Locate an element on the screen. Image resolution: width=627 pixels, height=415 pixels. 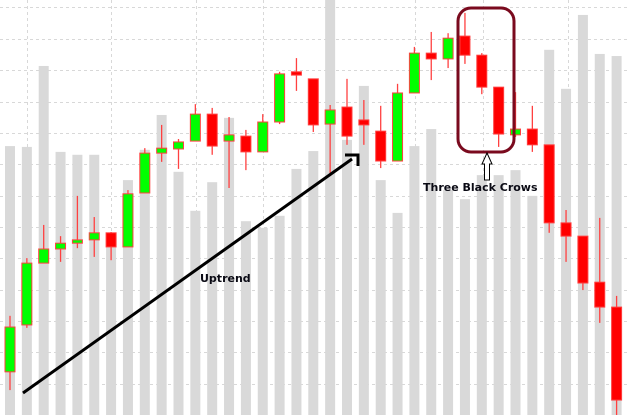
uptrend-label: Uptrend is located at coordinates (225, 278).